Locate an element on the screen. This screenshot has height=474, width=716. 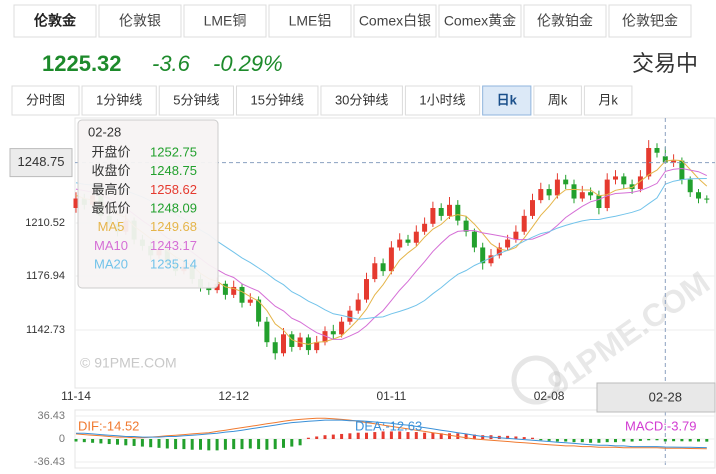
tooltip-label: 最高价 is located at coordinates (110, 189).